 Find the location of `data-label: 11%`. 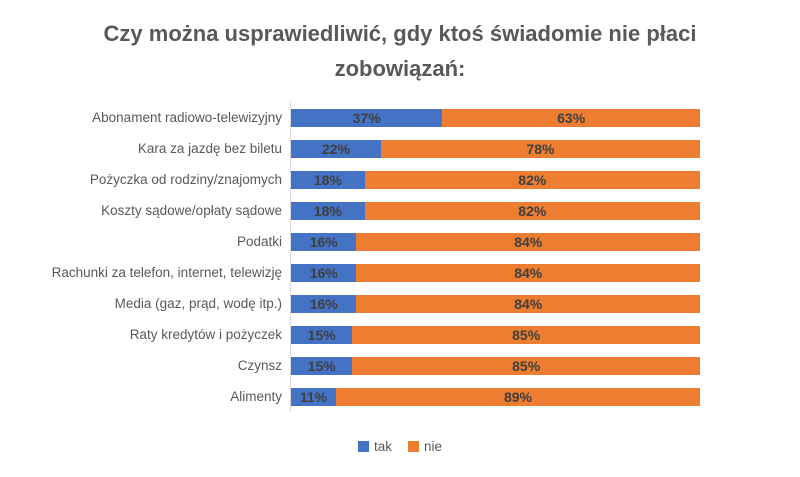

data-label: 11% is located at coordinates (313, 396).